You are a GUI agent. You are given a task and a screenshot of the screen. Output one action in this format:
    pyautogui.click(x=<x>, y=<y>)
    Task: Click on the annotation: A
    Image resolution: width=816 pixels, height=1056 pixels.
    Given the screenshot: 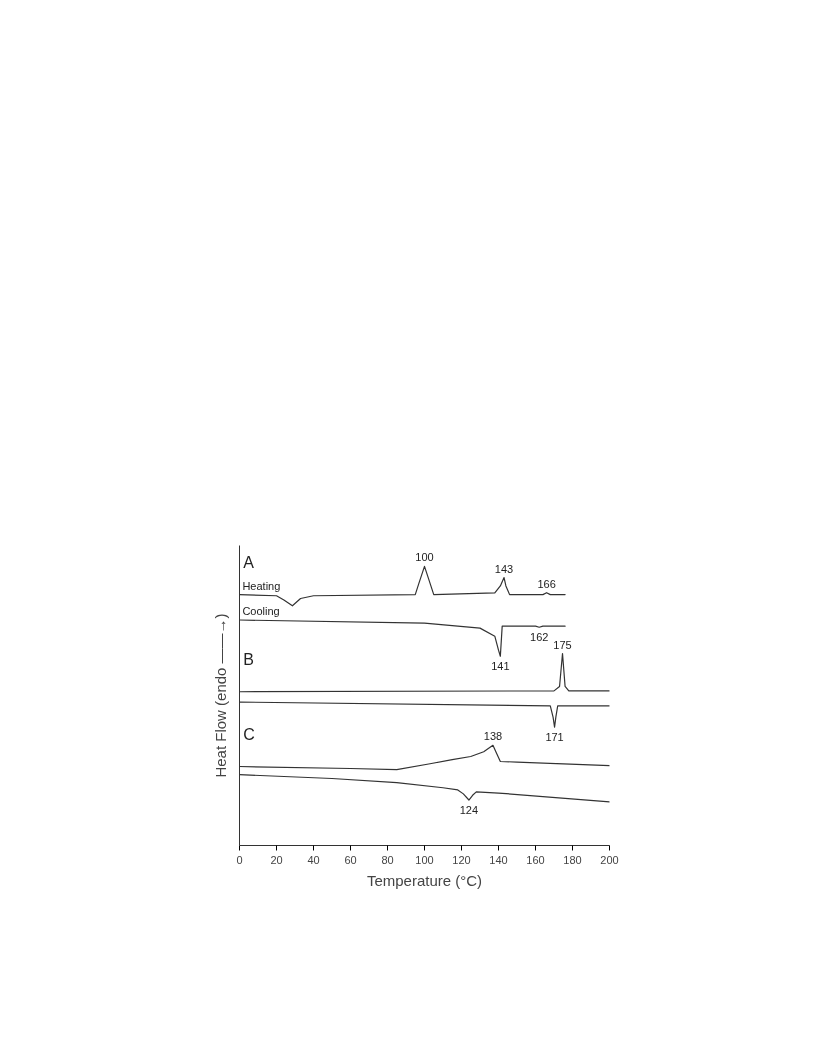 What is the action you would take?
    pyautogui.click(x=249, y=562)
    